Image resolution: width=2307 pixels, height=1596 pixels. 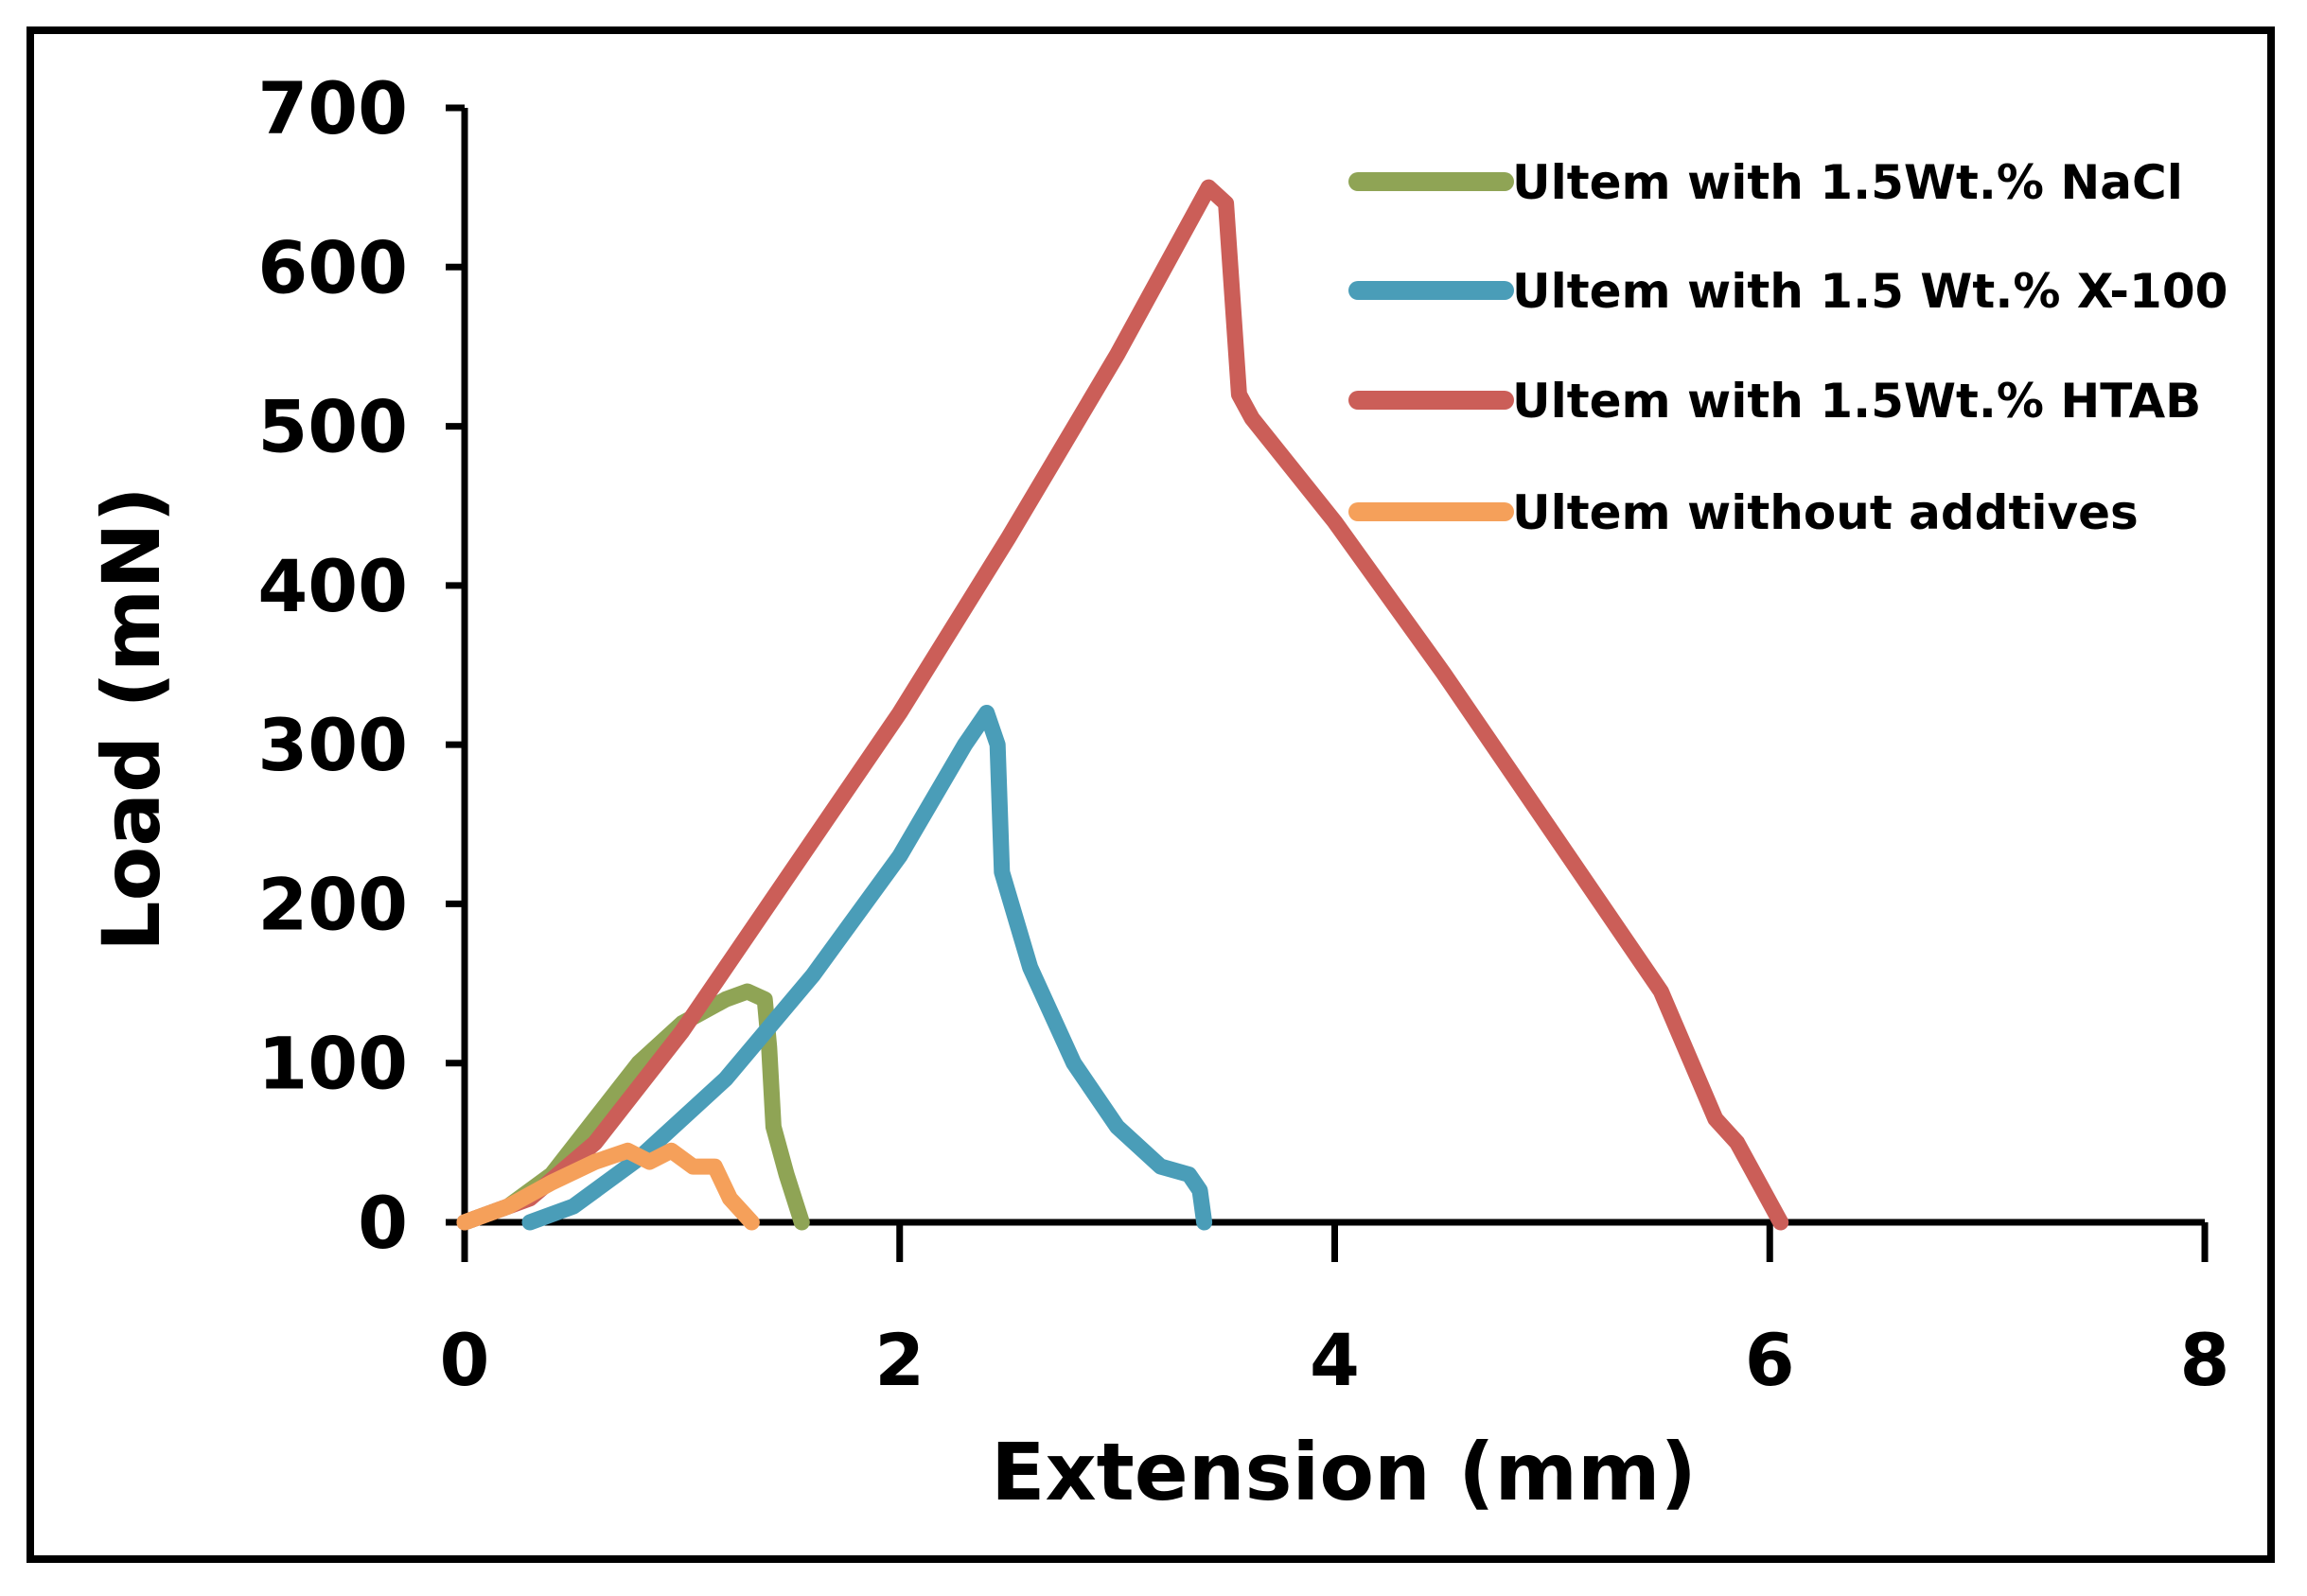 What do you see at coordinates (333, 1064) in the screenshot?
I see `y-tick-label: 100` at bounding box center [333, 1064].